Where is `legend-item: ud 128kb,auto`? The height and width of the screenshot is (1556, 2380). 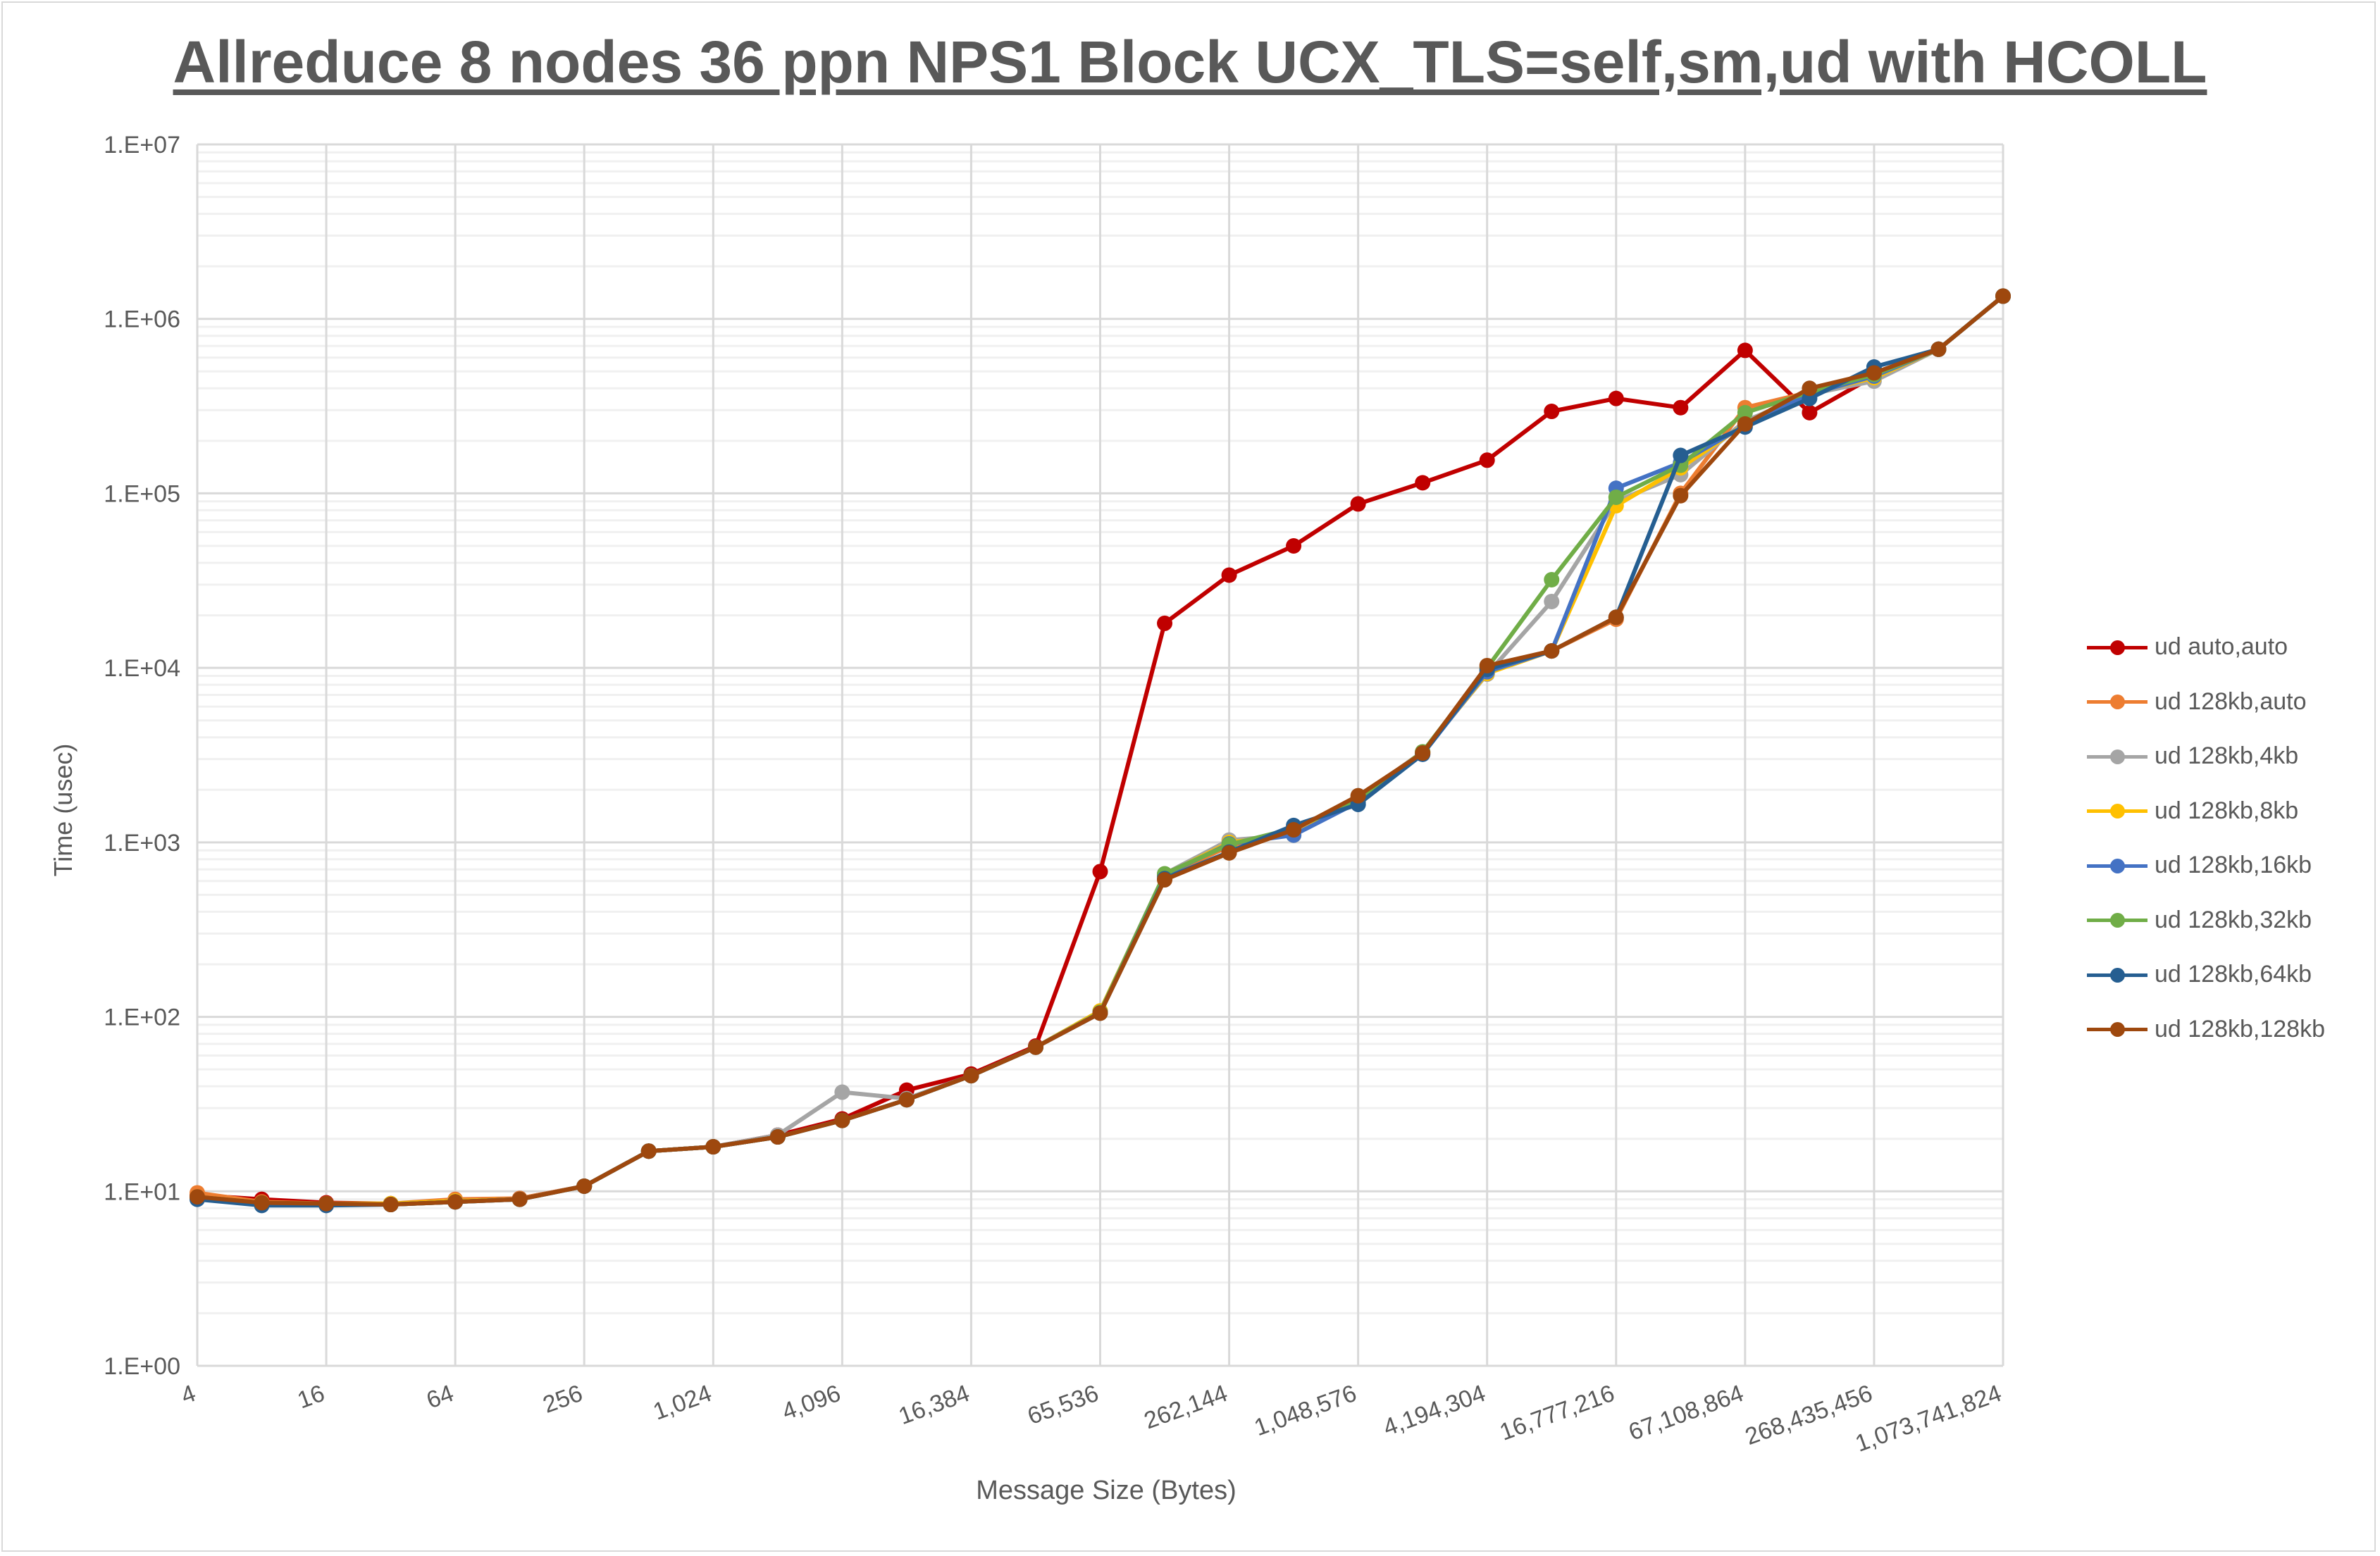 legend-item: ud 128kb,auto is located at coordinates (2206, 702).